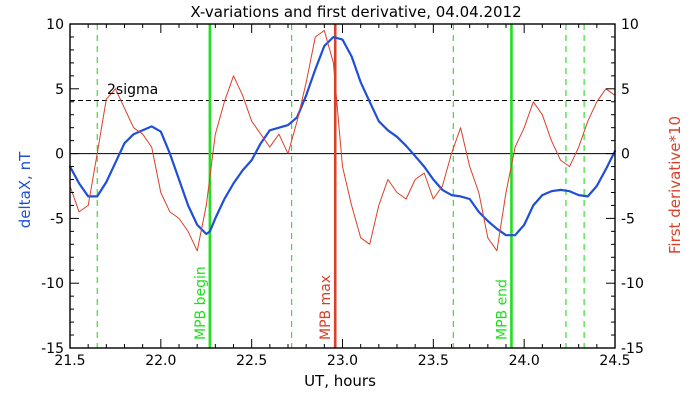  What do you see at coordinates (632, 349) in the screenshot?
I see `y-right-tick-label: -15` at bounding box center [632, 349].